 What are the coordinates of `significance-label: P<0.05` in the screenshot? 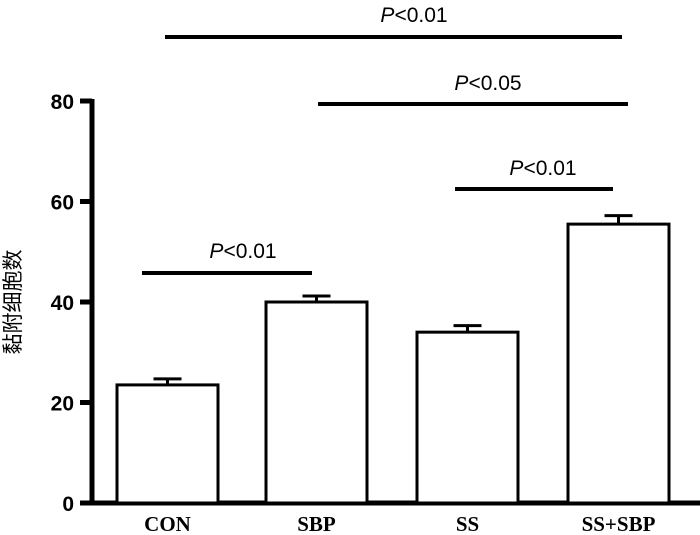 It's located at (487, 83).